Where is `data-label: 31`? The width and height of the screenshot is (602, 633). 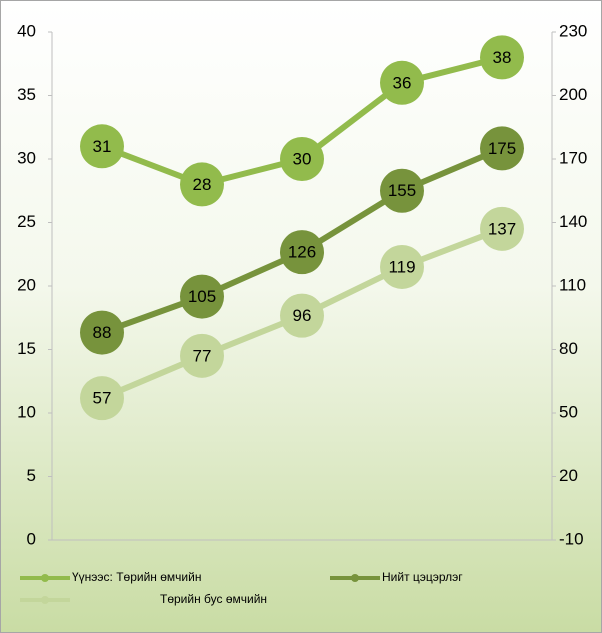 data-label: 31 is located at coordinates (102, 146).